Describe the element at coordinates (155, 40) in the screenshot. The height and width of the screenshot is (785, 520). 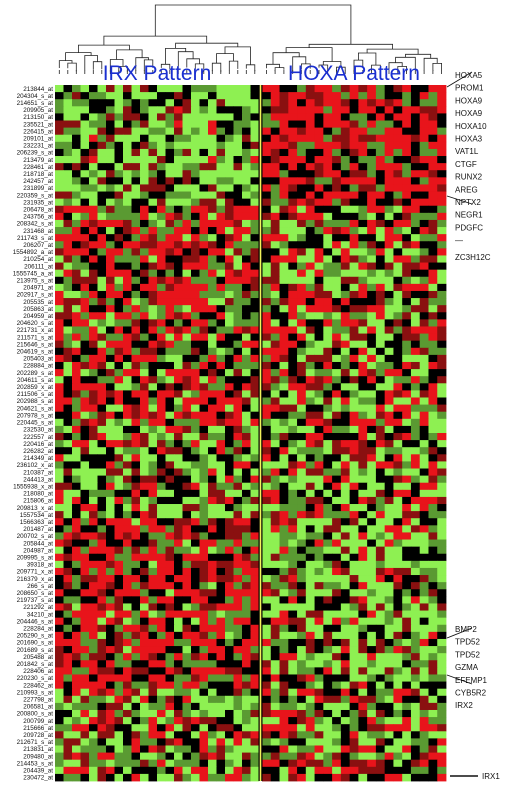
I see `dendrogram-branch` at that location.